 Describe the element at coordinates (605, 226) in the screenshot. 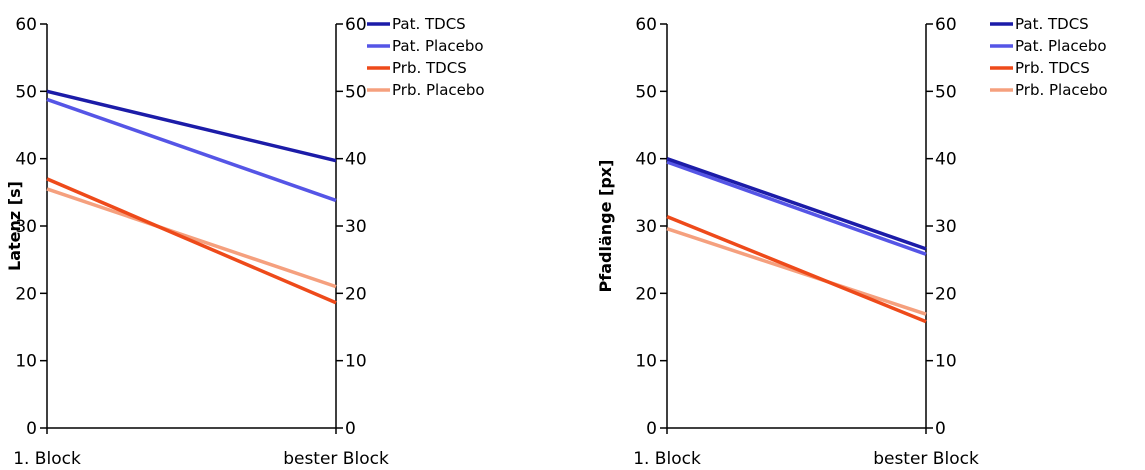

I see `y-axis-title: Pfadlänge [px]` at that location.